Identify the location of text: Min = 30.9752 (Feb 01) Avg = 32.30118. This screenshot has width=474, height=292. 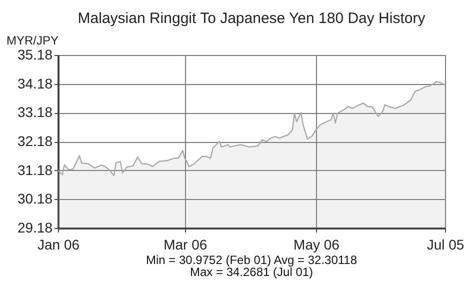
(252, 260).